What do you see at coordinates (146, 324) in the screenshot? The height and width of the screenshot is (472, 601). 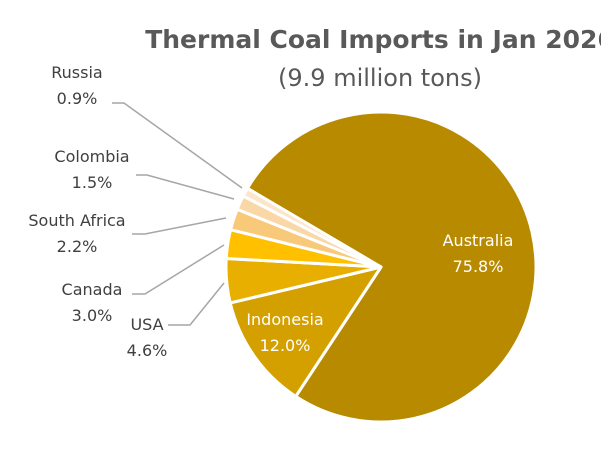 I see `data-label-category: USA` at bounding box center [146, 324].